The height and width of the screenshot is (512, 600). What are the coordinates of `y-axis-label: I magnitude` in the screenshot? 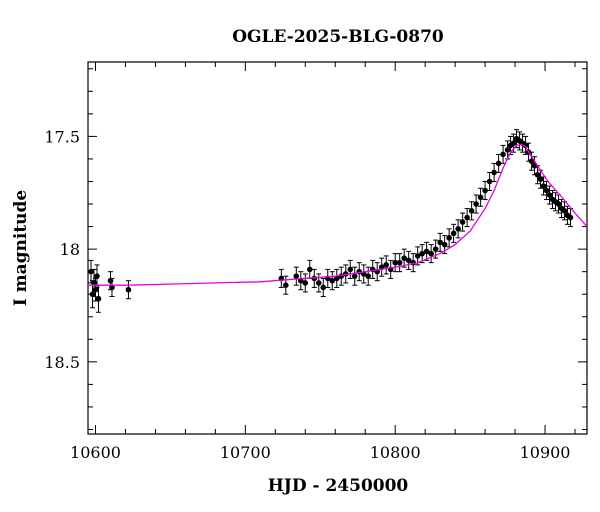 It's located at (21, 248).